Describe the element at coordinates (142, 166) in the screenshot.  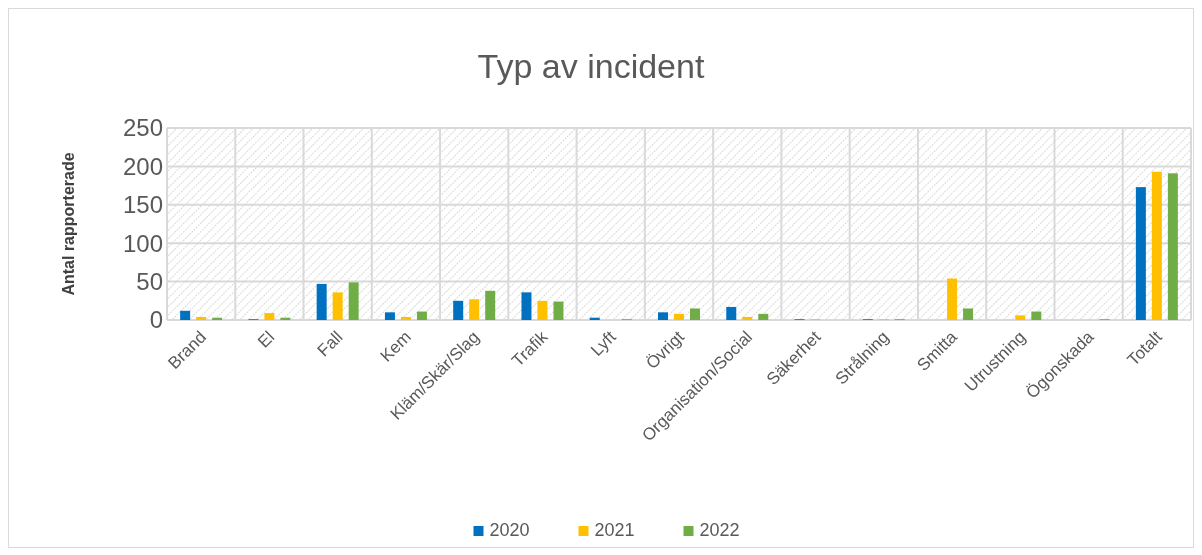
I see `y-tick-label: 200` at that location.